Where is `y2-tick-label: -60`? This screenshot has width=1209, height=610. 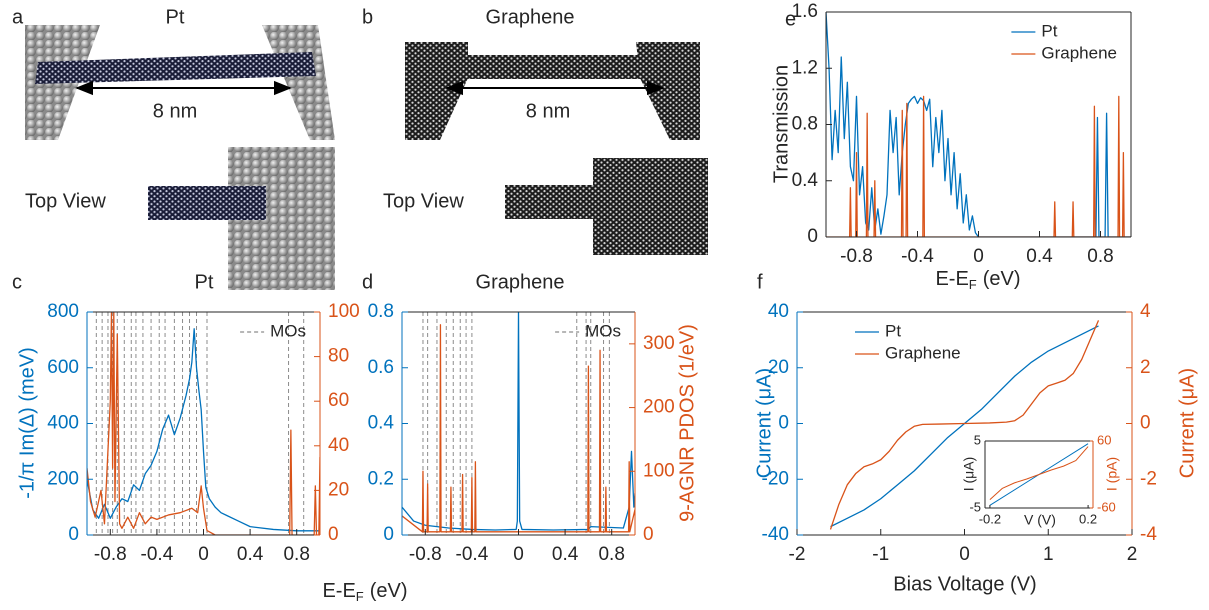
y2-tick-label: -60 is located at coordinates (1106, 506).